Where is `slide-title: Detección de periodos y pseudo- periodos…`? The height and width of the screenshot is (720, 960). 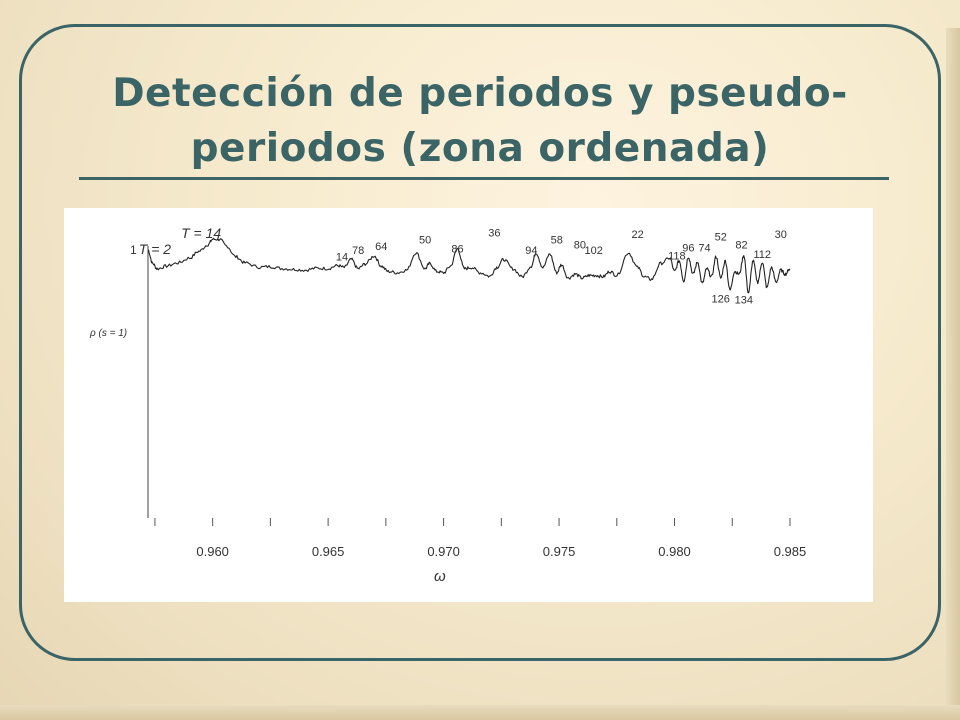 slide-title: Detección de periodos y pseudo- periodos… is located at coordinates (480, 121).